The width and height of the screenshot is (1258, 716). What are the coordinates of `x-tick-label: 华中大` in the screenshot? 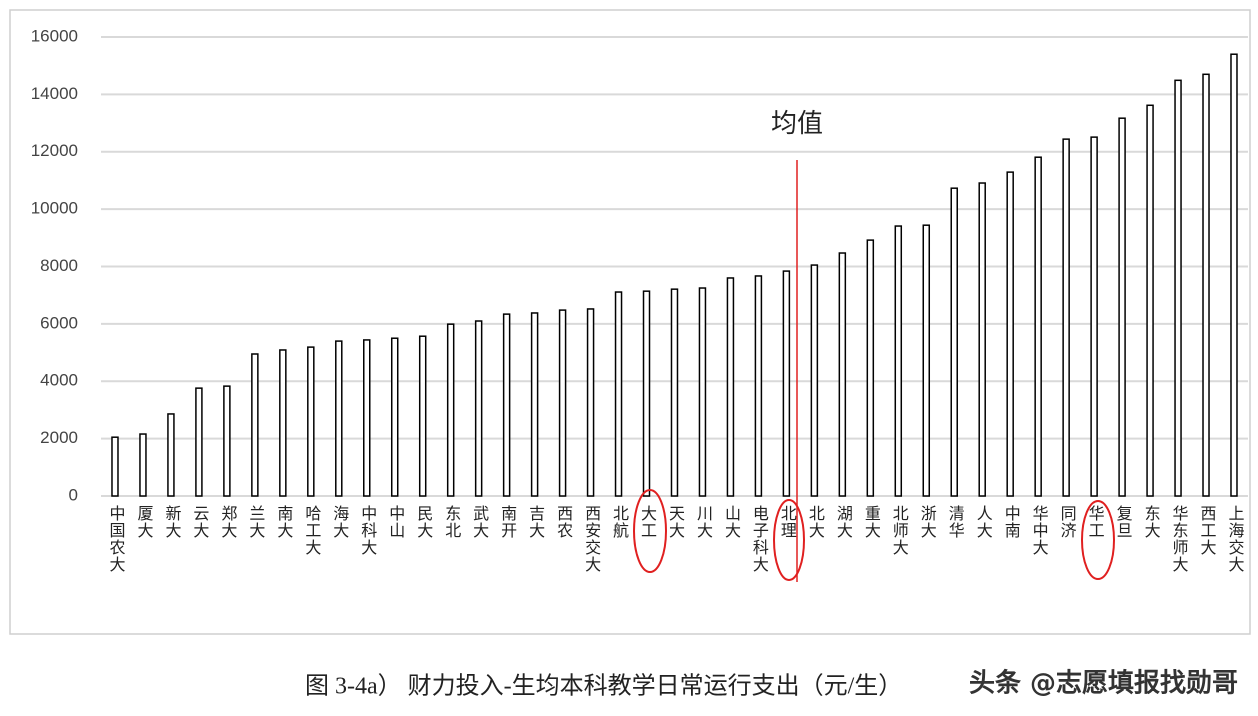 It's located at (1039, 530).